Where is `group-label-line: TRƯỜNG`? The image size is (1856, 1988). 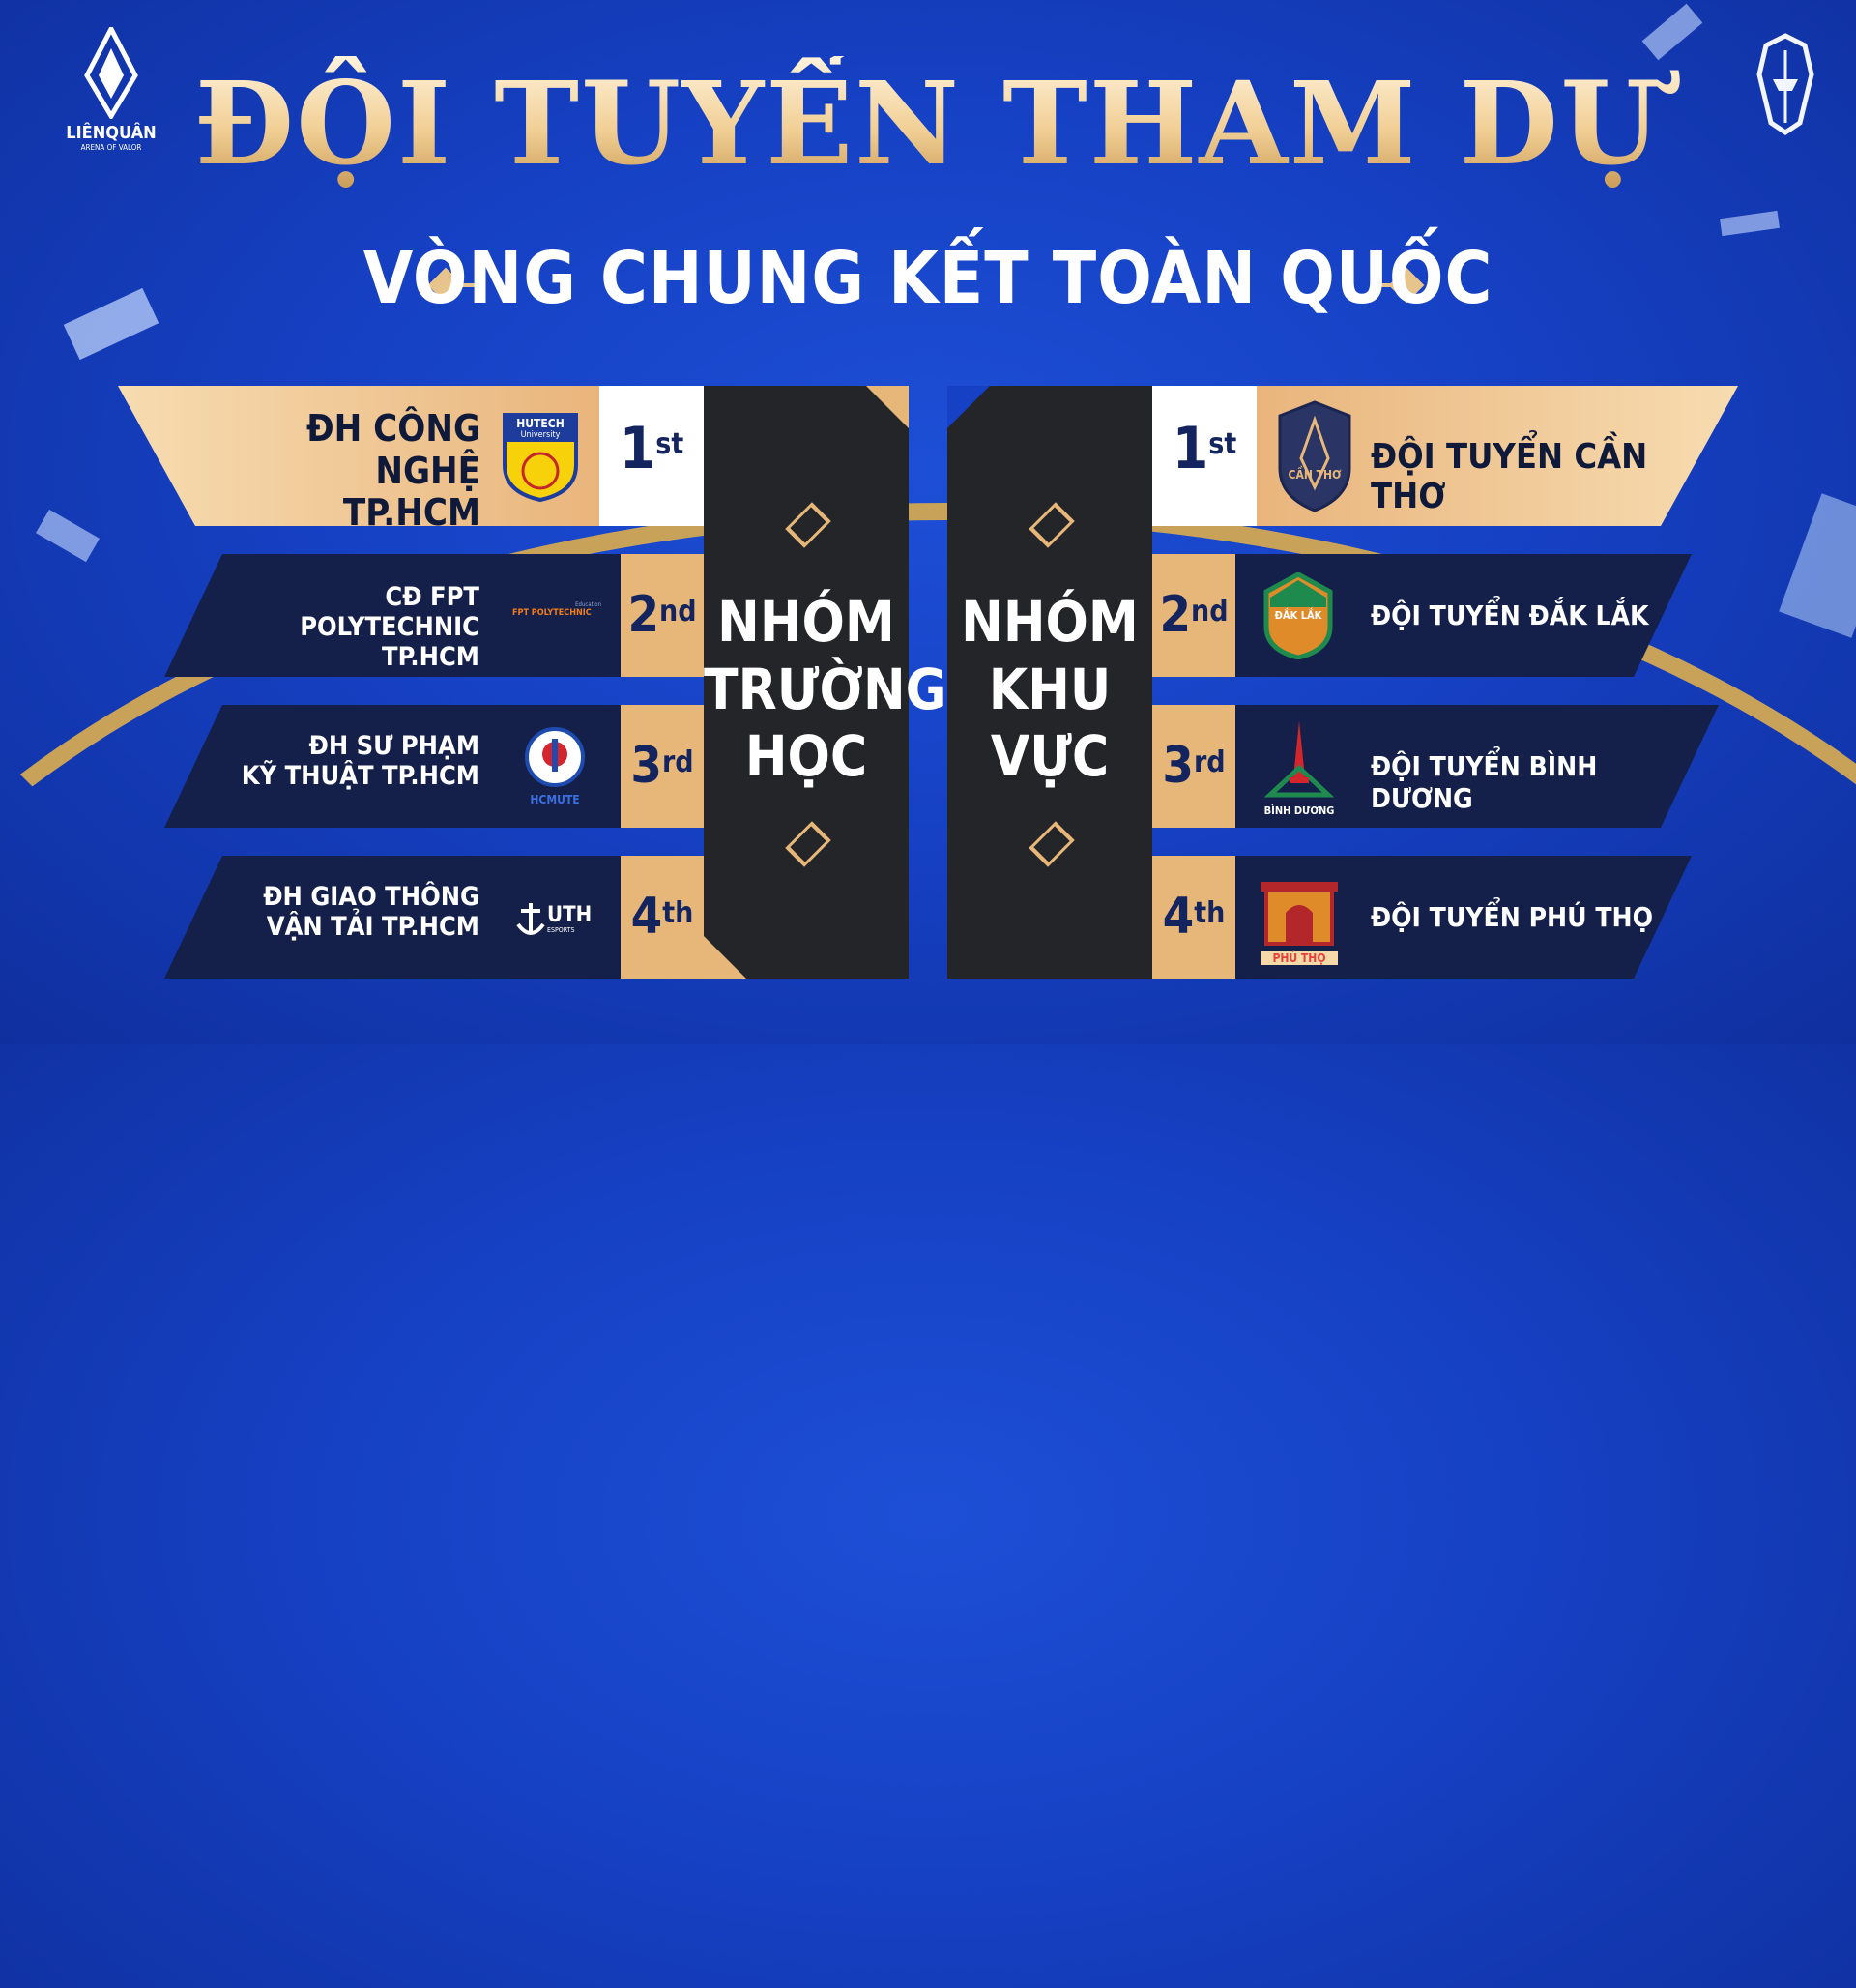
group-label-line: TRƯỜNG is located at coordinates (826, 689).